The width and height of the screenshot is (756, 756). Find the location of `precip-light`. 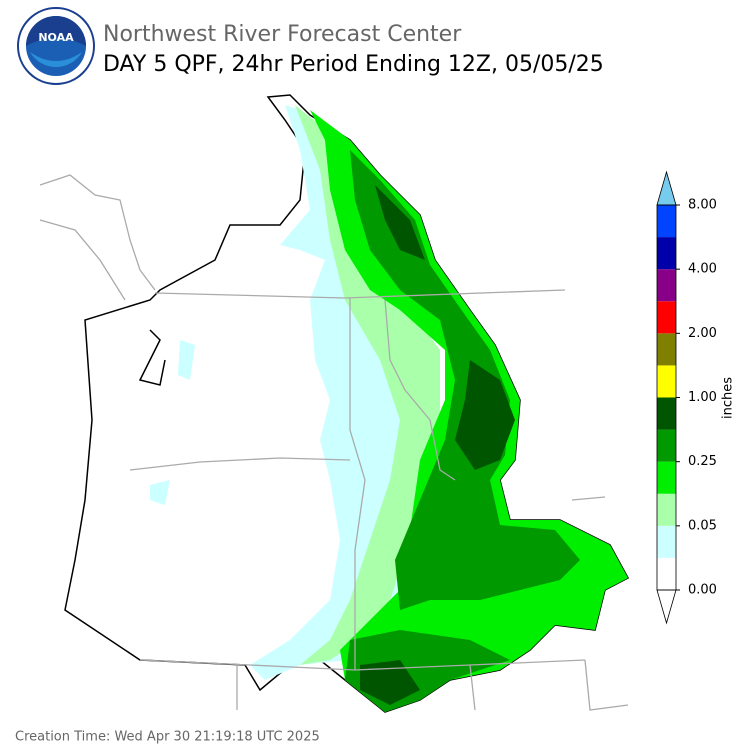

precip-light is located at coordinates (367, 385).